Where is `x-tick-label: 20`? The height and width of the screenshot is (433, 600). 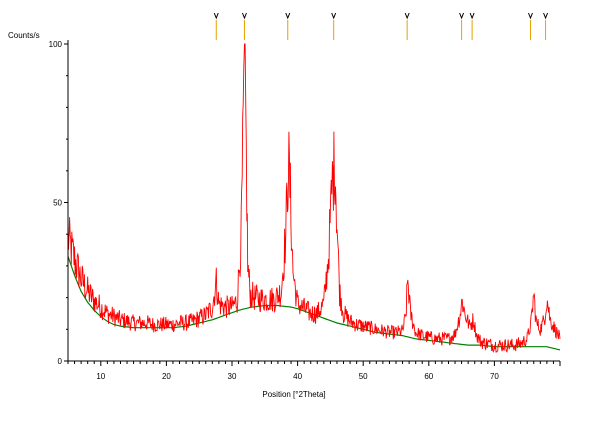 x-tick-label: 20 is located at coordinates (166, 376).